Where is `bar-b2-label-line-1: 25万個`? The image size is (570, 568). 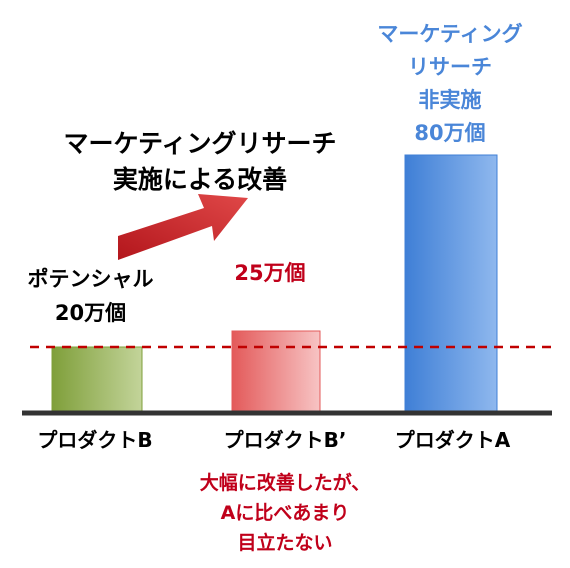 bar-b2-label-line-1: 25万個 is located at coordinates (270, 273).